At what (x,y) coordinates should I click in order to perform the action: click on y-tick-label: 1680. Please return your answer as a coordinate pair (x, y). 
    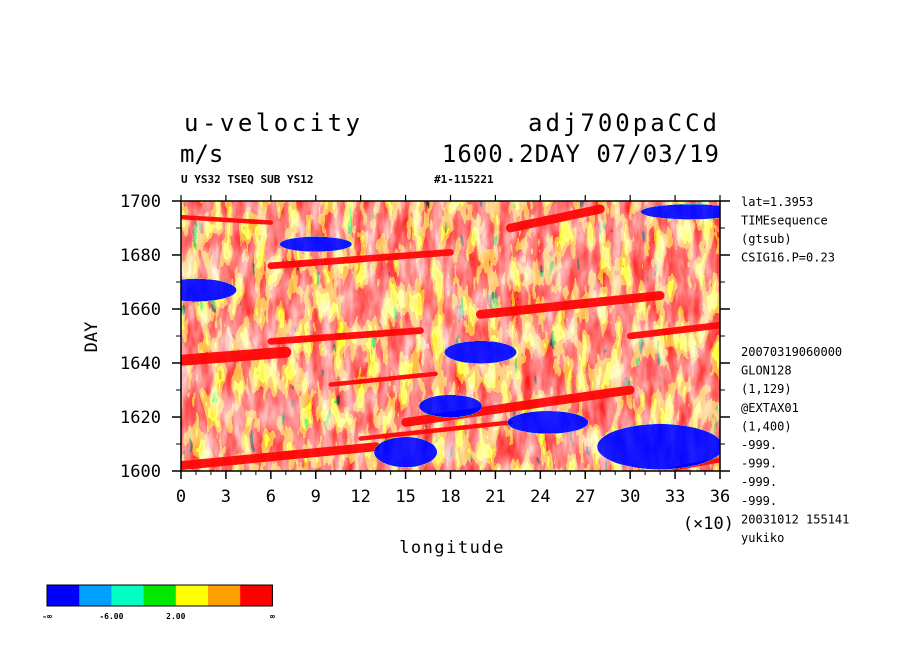
    Looking at the image, I should click on (140, 256).